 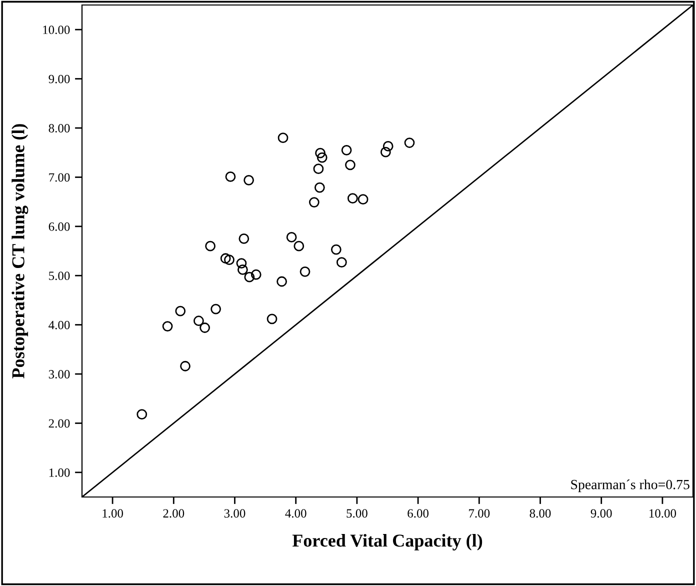 I want to click on x-tick-label: 1.00, so click(x=113, y=513).